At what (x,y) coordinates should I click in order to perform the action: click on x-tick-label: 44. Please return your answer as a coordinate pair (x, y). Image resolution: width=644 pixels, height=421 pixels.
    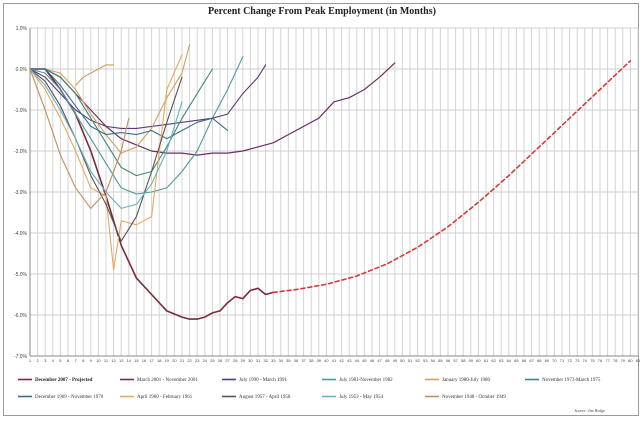
    Looking at the image, I should click on (357, 360).